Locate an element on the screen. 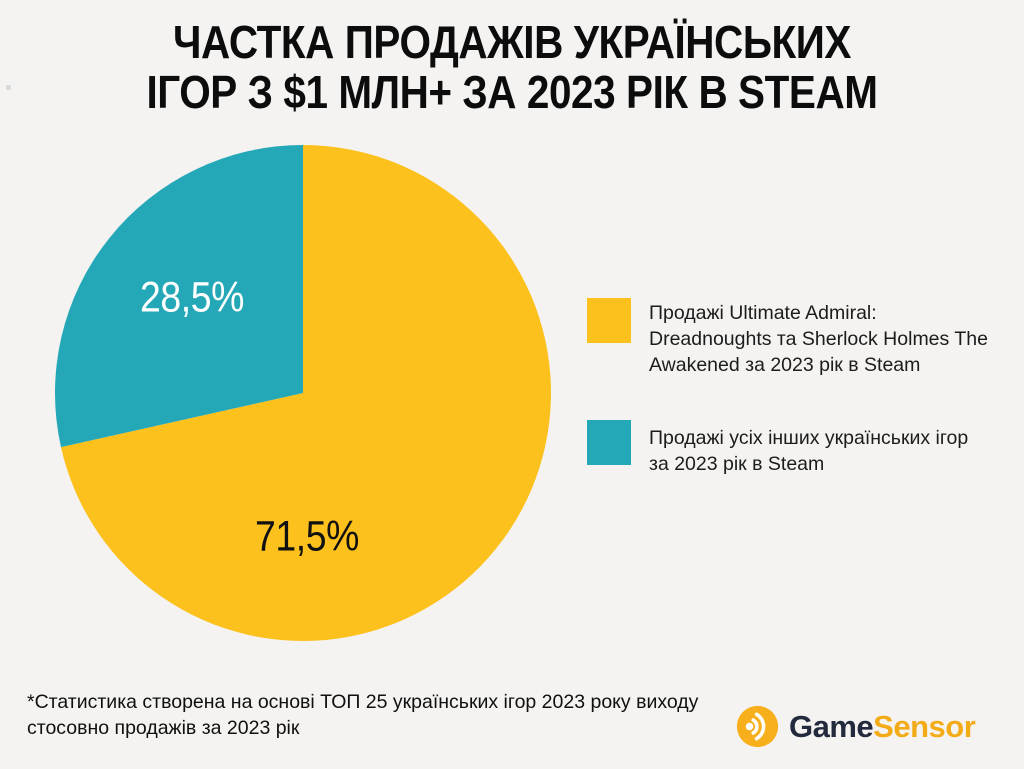  sonar-waves-icon is located at coordinates (757, 726).